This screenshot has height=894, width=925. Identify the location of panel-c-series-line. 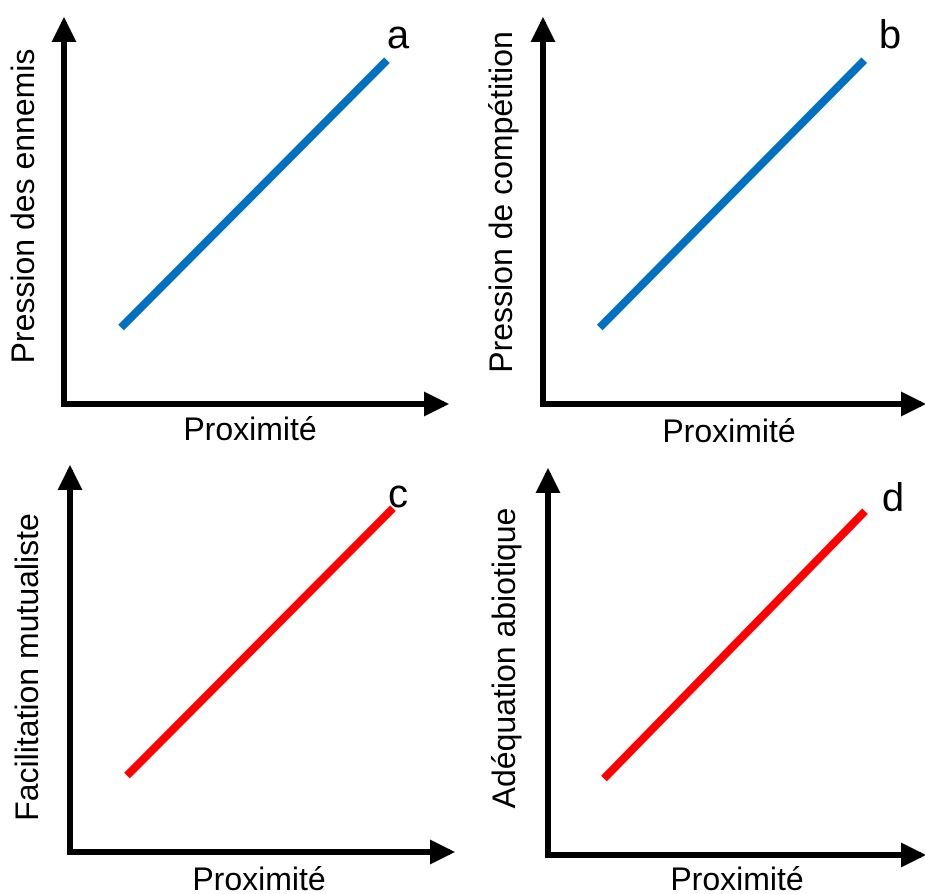
(260, 642).